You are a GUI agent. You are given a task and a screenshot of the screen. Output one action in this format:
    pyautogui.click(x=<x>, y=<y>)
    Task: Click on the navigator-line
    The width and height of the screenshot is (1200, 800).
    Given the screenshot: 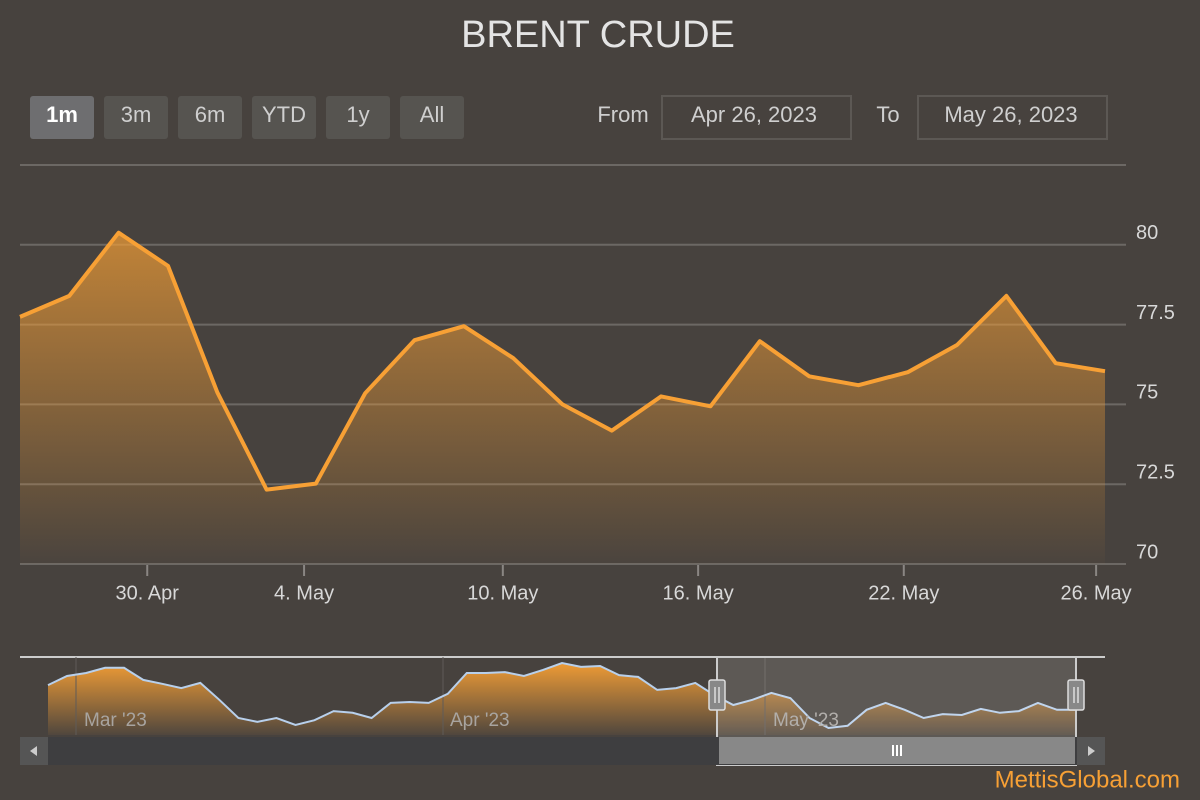 What is the action you would take?
    pyautogui.click(x=561, y=695)
    